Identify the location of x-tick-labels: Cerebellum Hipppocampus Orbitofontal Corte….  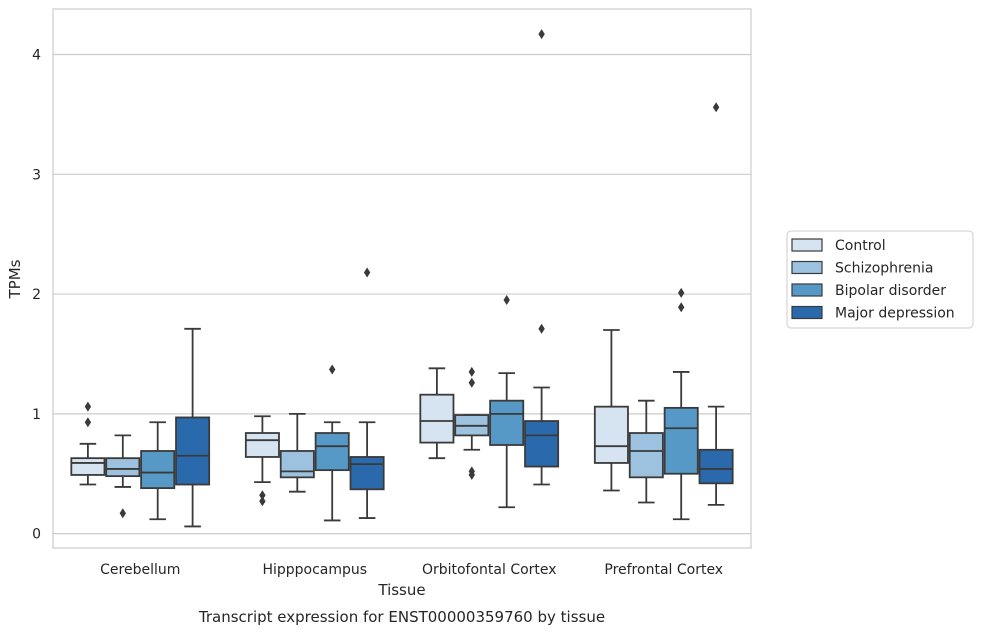
(411, 570).